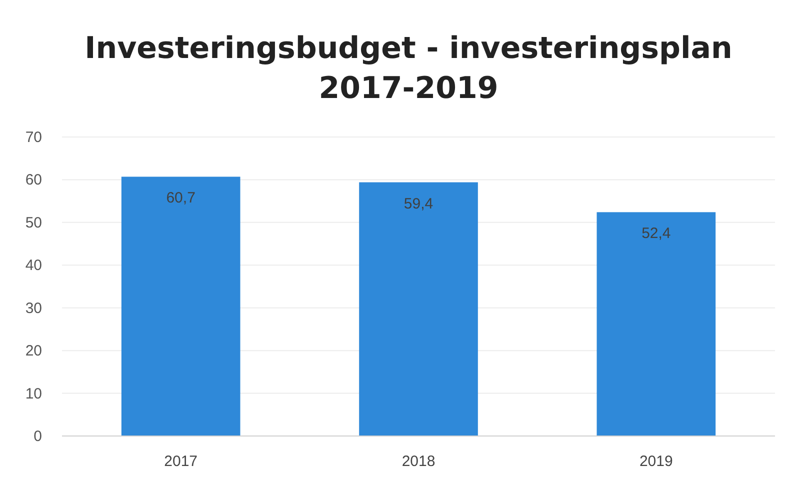 The image size is (797, 481). Describe the element at coordinates (33, 180) in the screenshot. I see `y-tick-label: 60` at that location.